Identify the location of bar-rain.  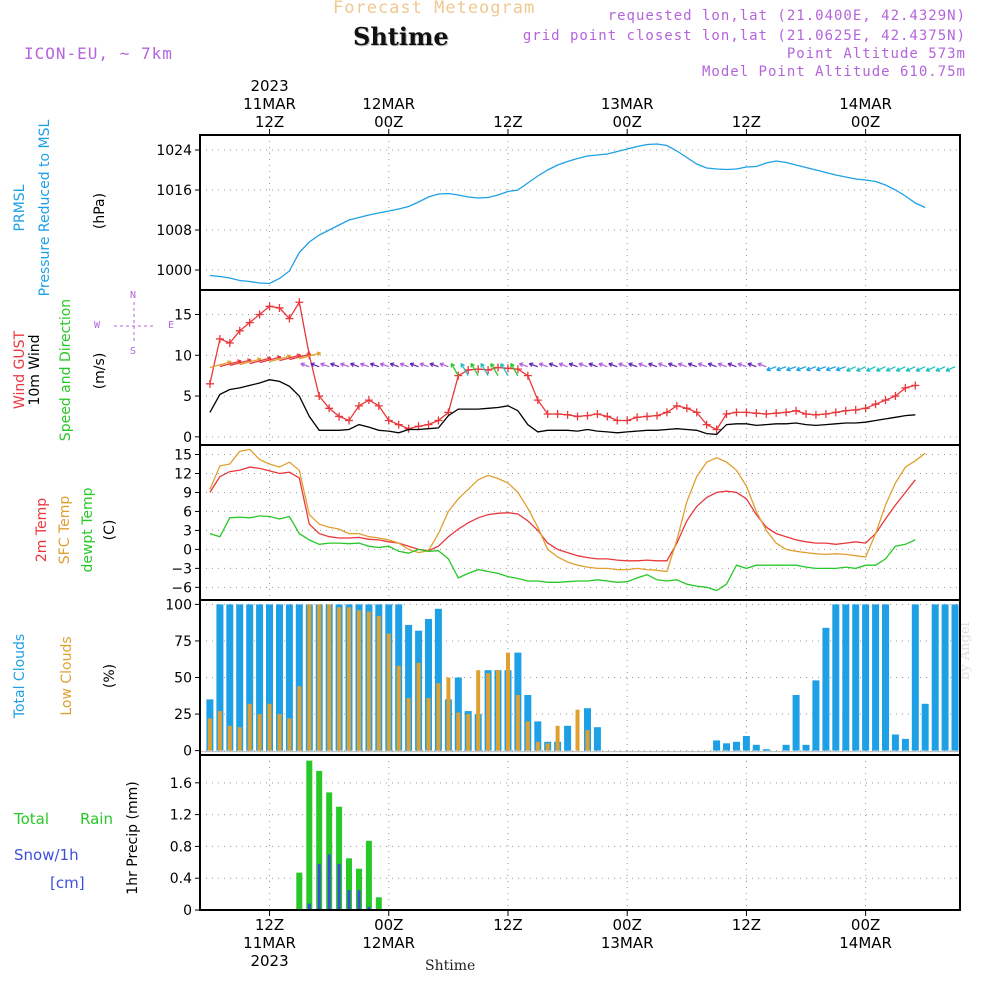
(329, 851).